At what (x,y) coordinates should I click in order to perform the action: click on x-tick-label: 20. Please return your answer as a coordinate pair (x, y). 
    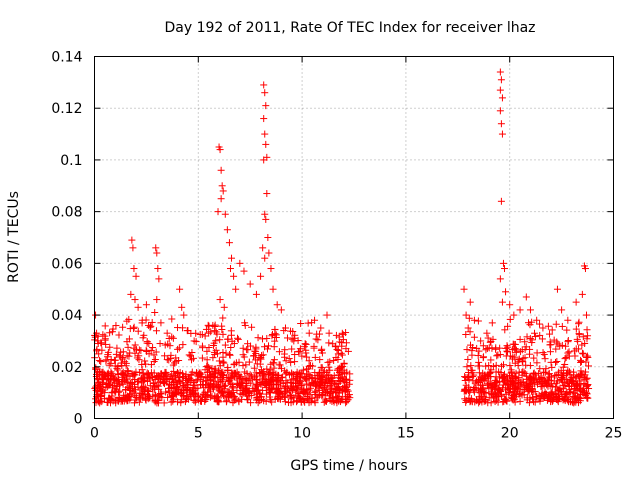
    Looking at the image, I should click on (510, 434).